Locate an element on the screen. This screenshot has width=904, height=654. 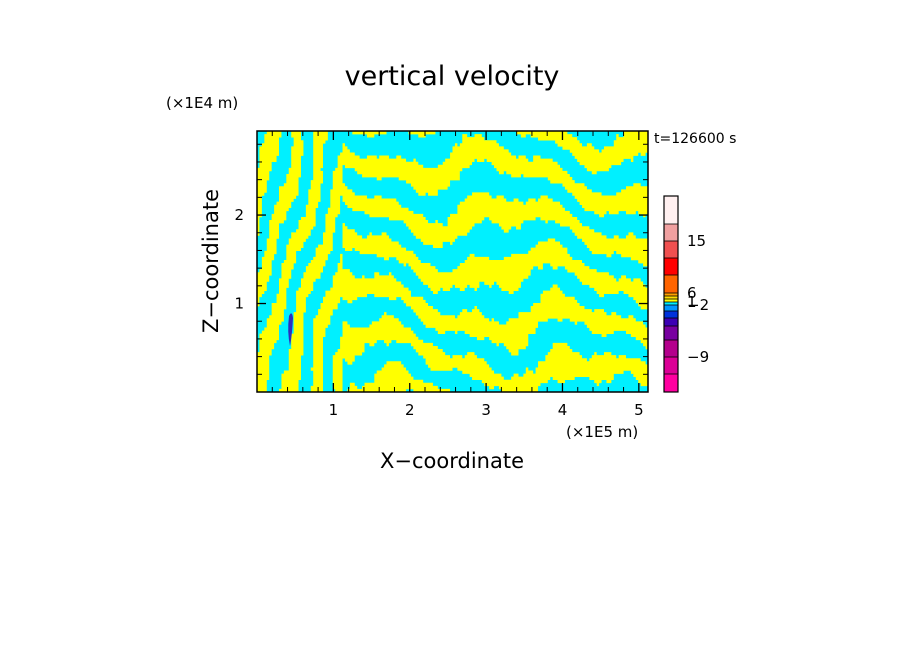
colorbar-label: 1 is located at coordinates (692, 302).